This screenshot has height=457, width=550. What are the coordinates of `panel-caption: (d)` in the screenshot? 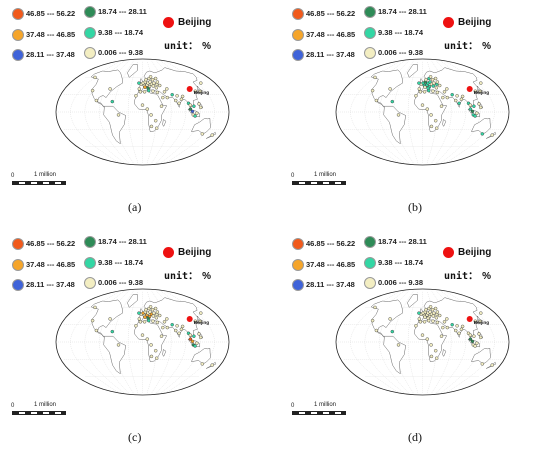 It's located at (415, 437).